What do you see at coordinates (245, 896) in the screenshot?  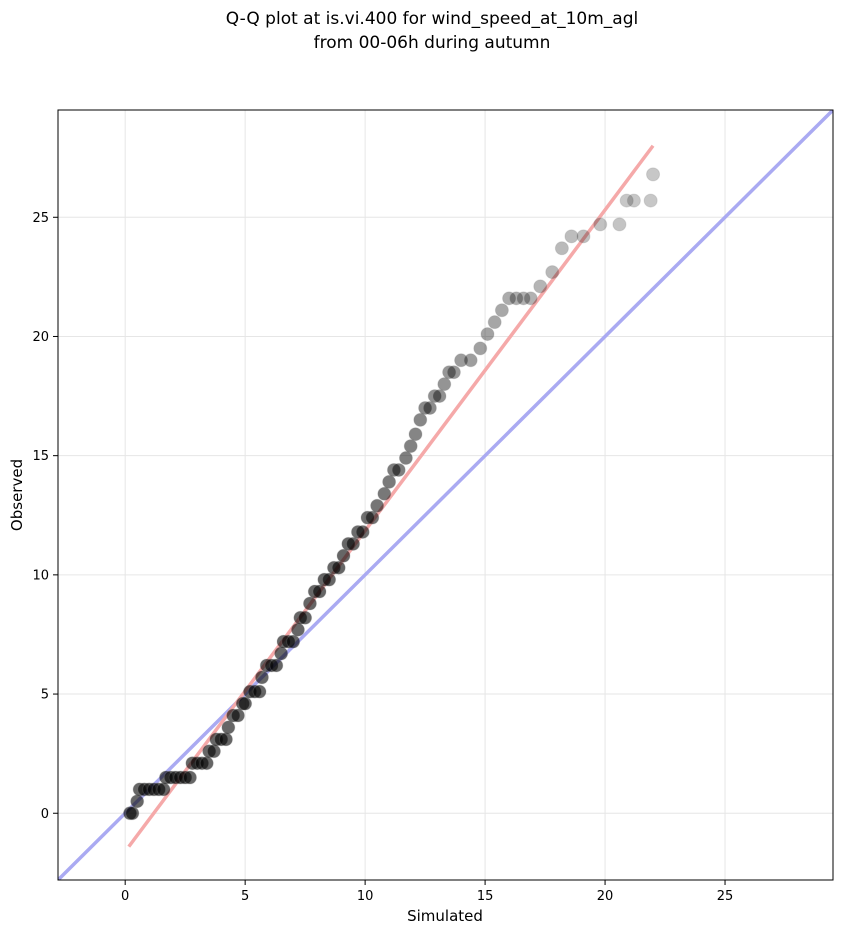 I see `x-tick-label: 5` at bounding box center [245, 896].